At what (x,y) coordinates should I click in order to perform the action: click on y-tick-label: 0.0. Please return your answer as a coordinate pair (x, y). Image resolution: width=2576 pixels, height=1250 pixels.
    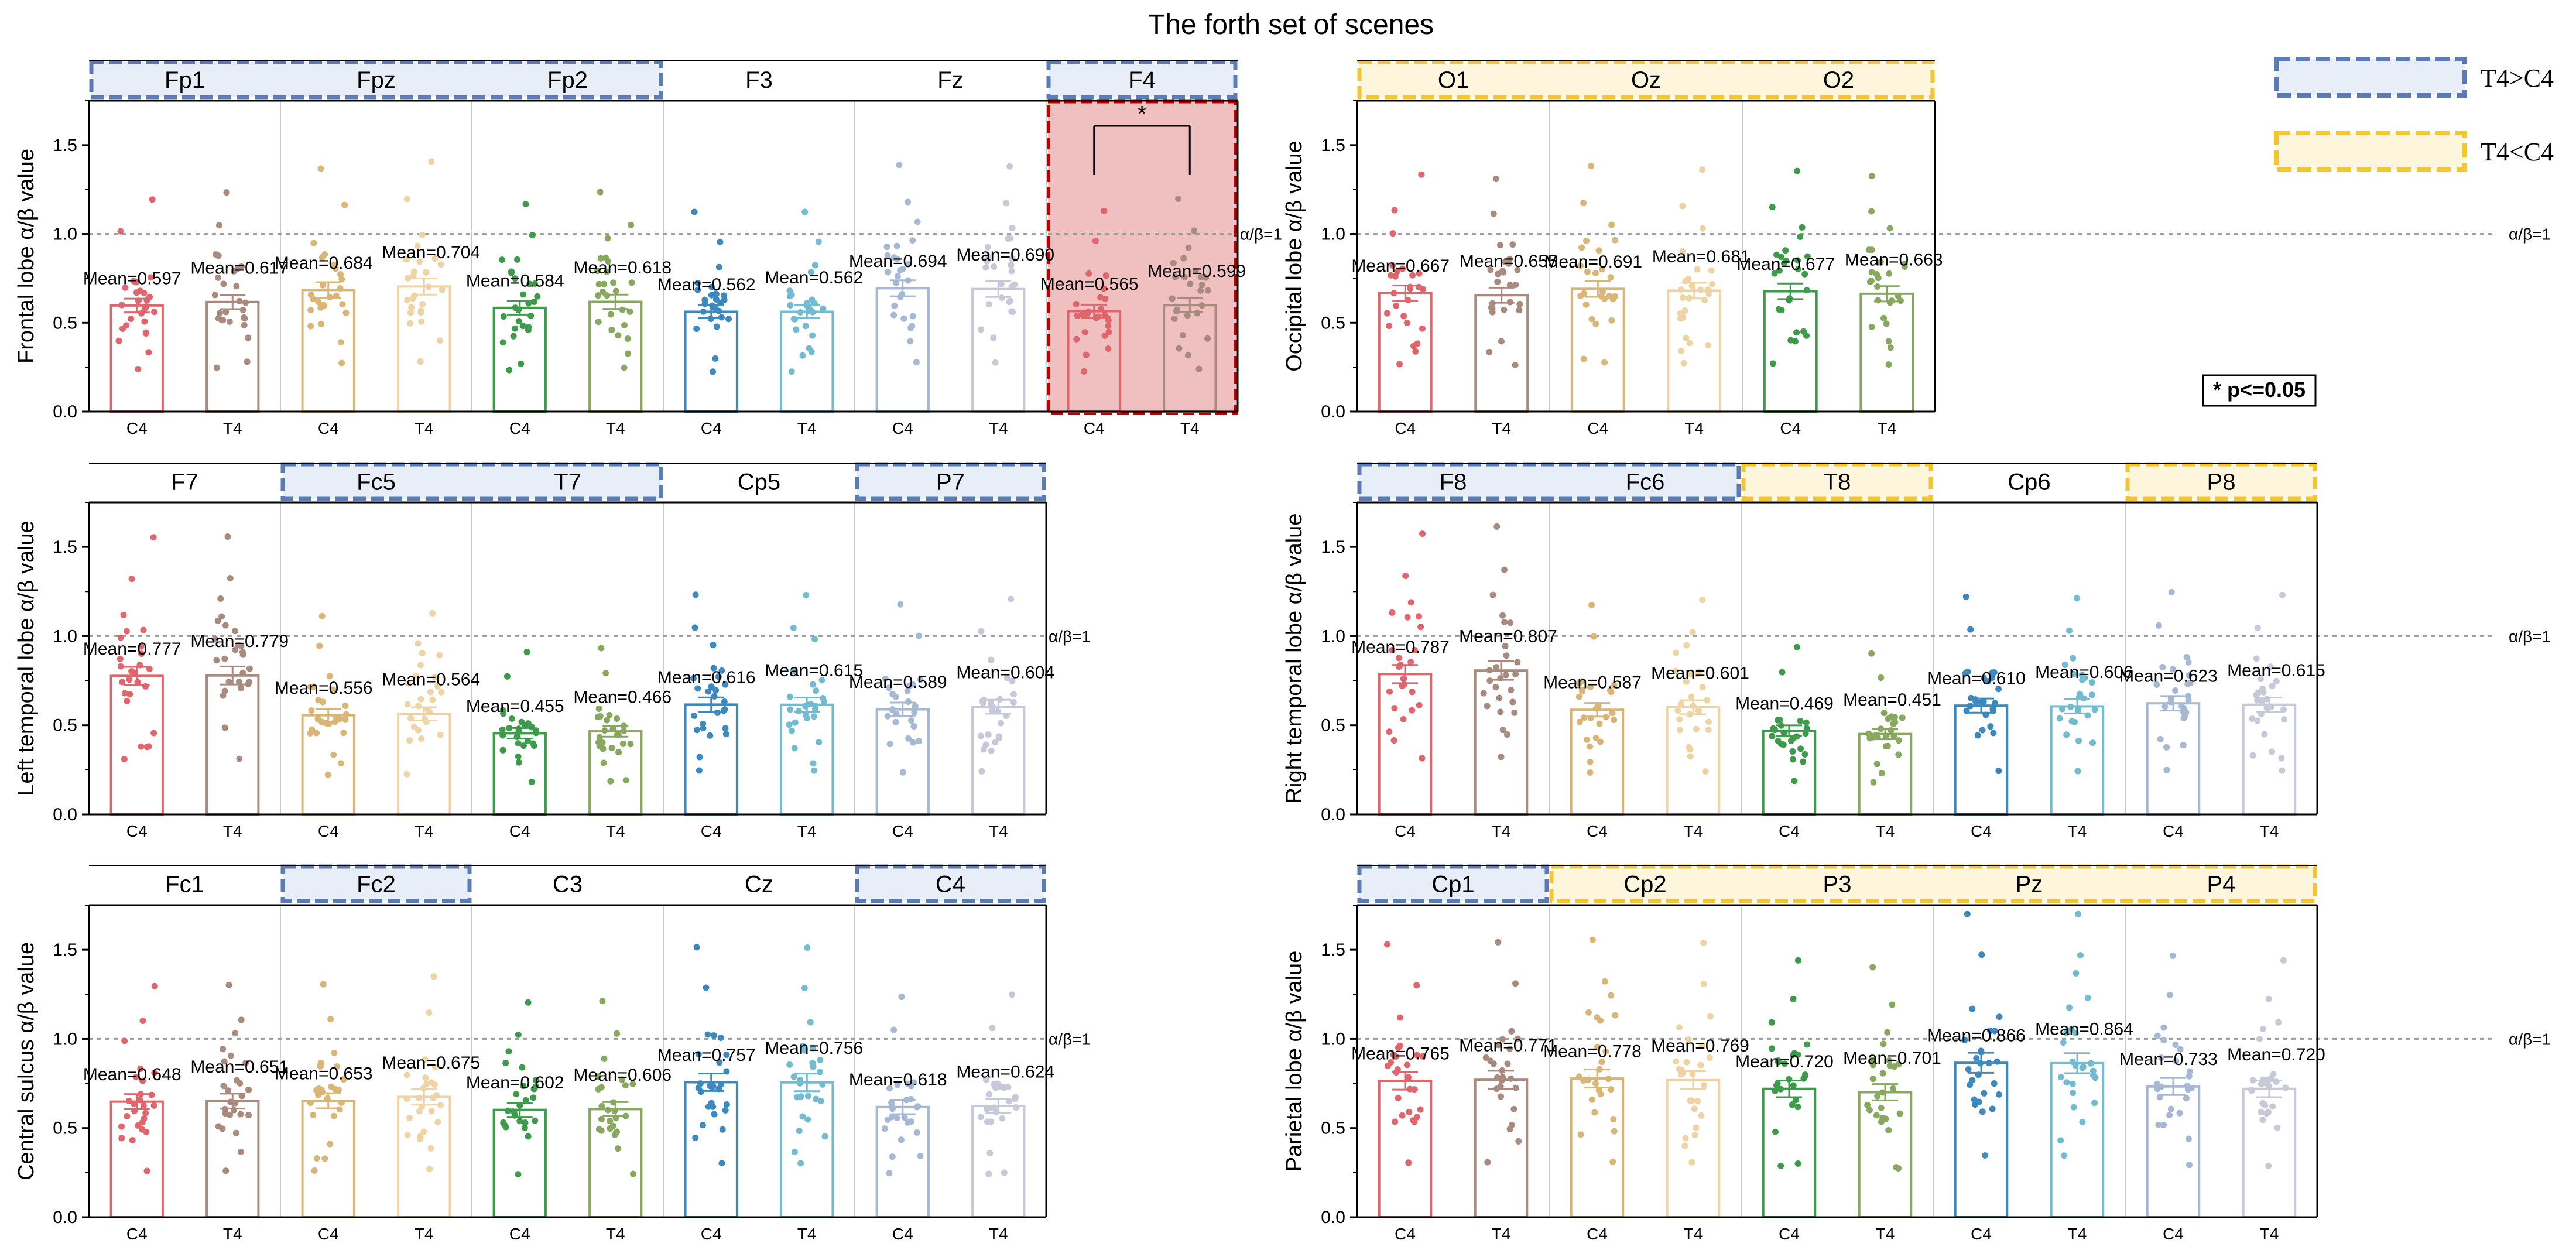
    Looking at the image, I should click on (65, 1217).